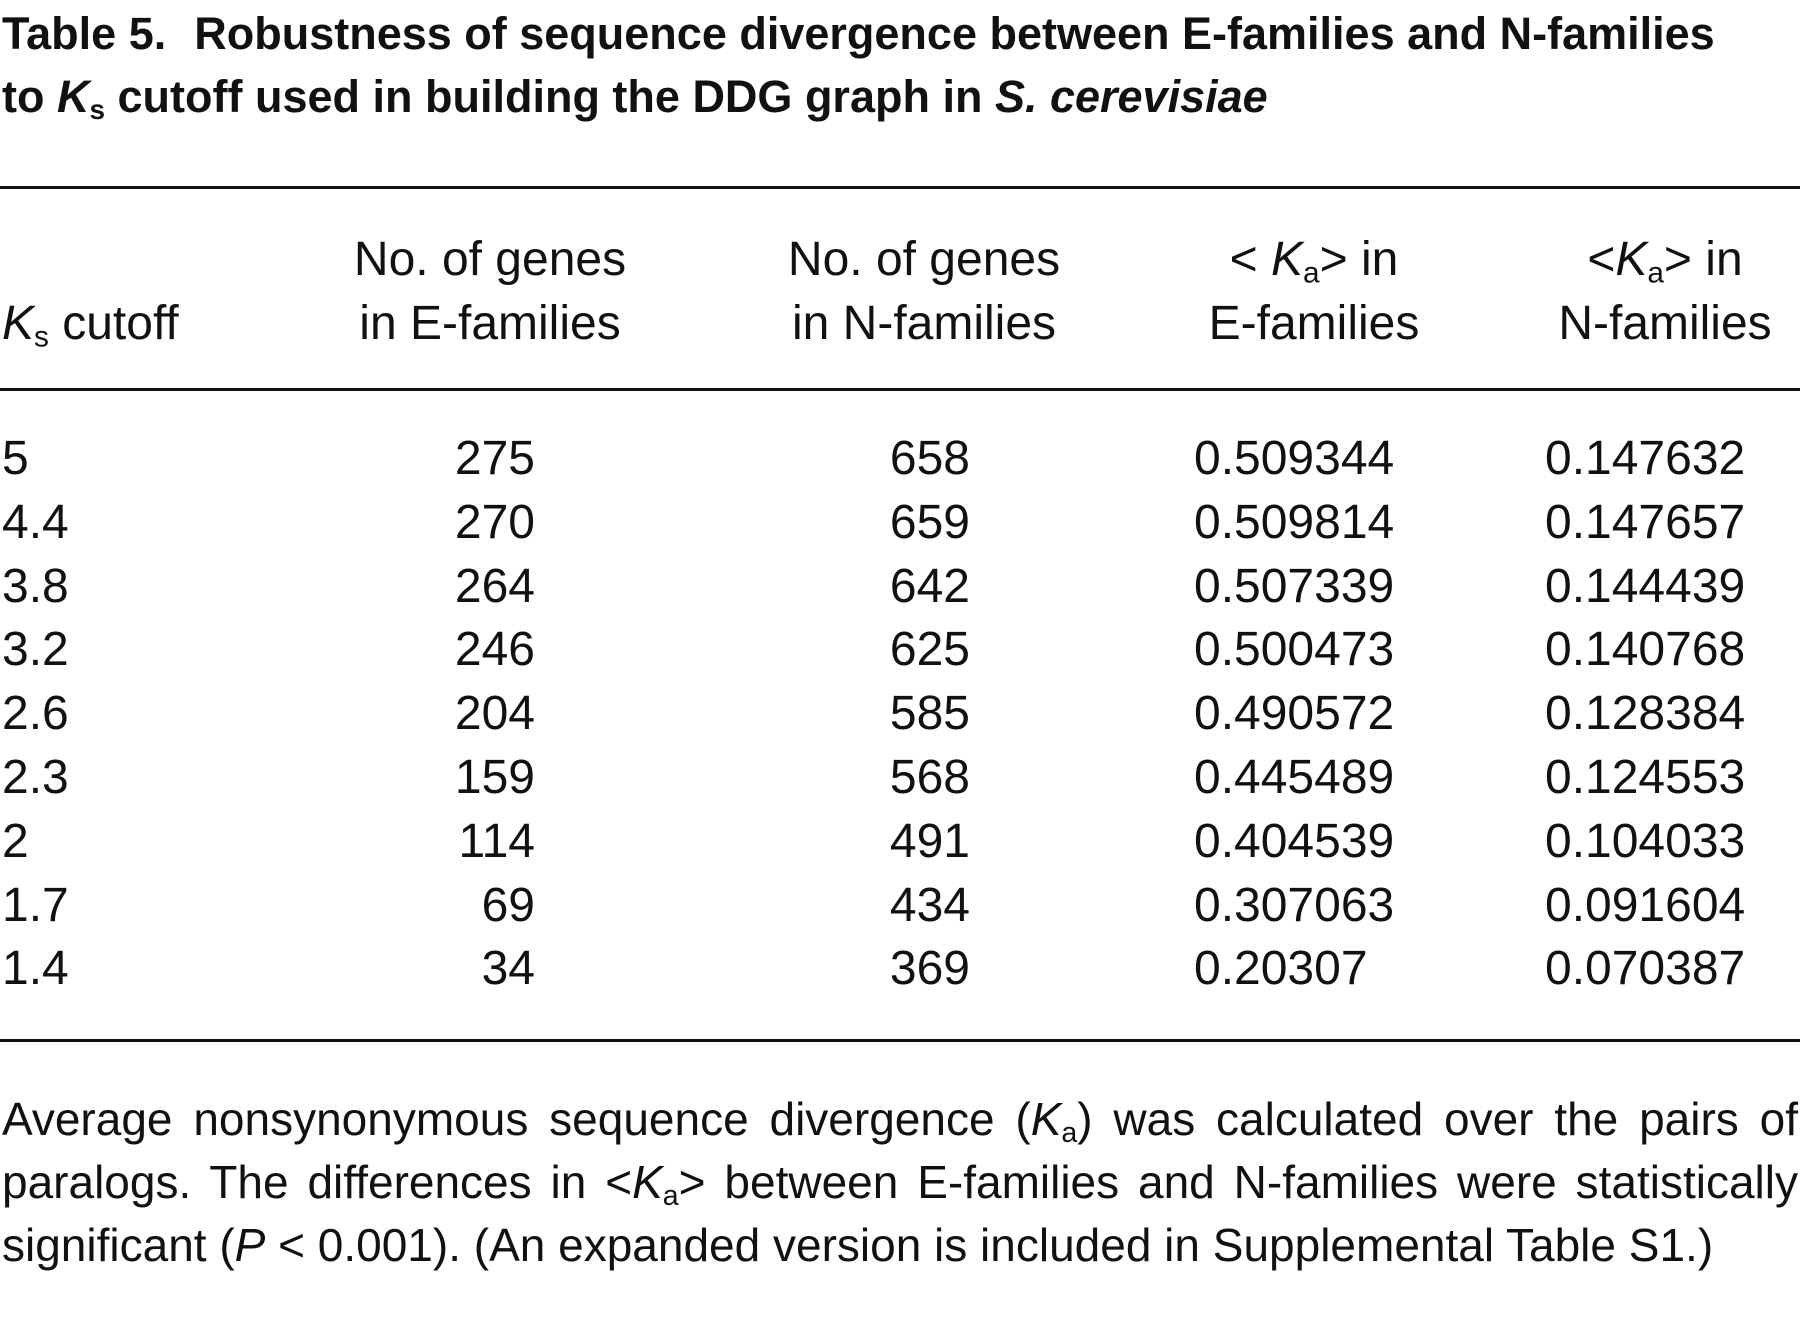 The height and width of the screenshot is (1341, 1800). What do you see at coordinates (929, 714) in the screenshot?
I see `table-cell: 585` at bounding box center [929, 714].